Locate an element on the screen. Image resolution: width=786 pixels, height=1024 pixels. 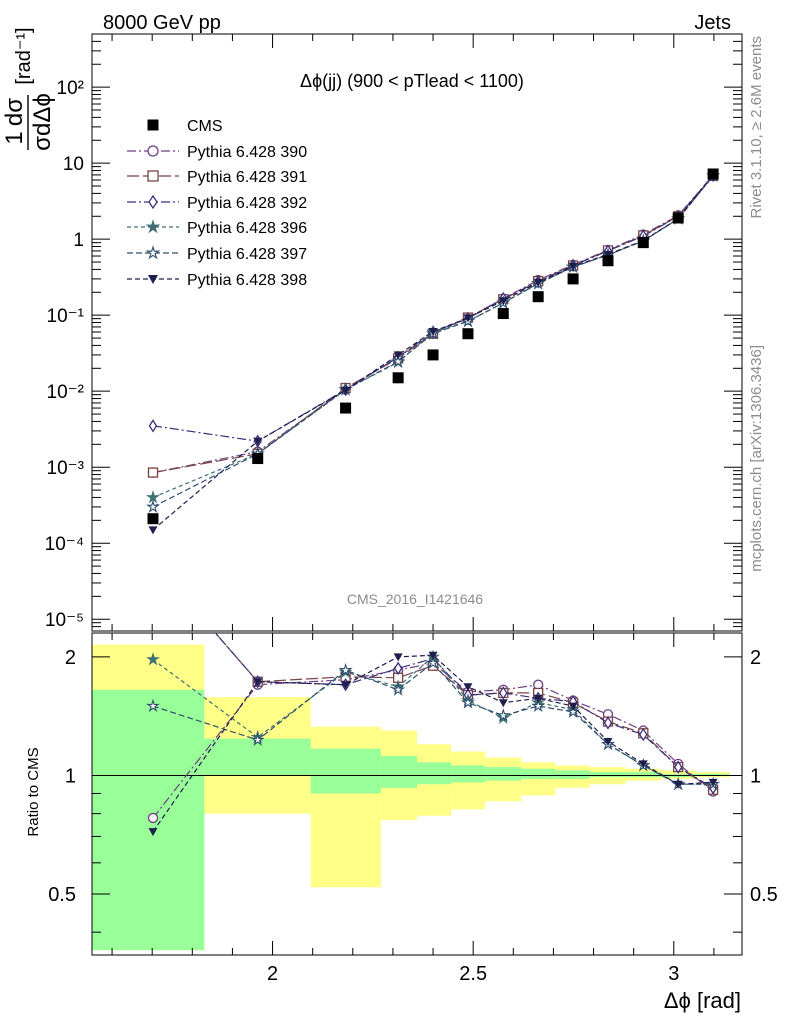
legend-entry: Pythia 6.428 390 is located at coordinates (217, 152).